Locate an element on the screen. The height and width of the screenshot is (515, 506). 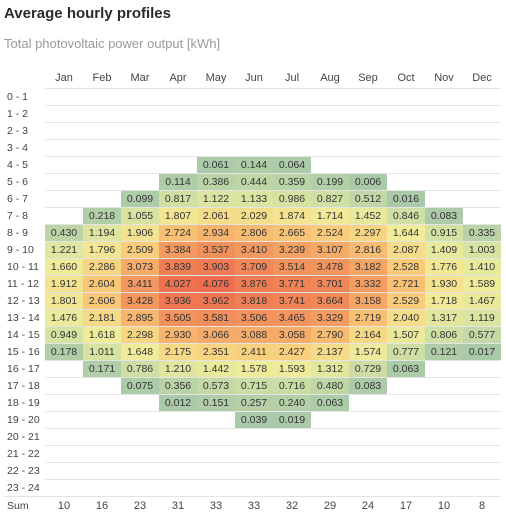
month-header: Dec is located at coordinates (482, 79).